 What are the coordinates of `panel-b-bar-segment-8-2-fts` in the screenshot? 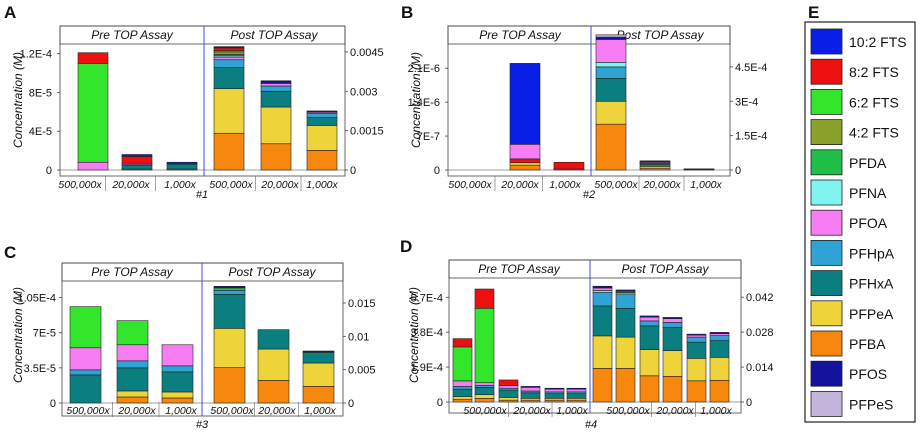 It's located at (525, 161).